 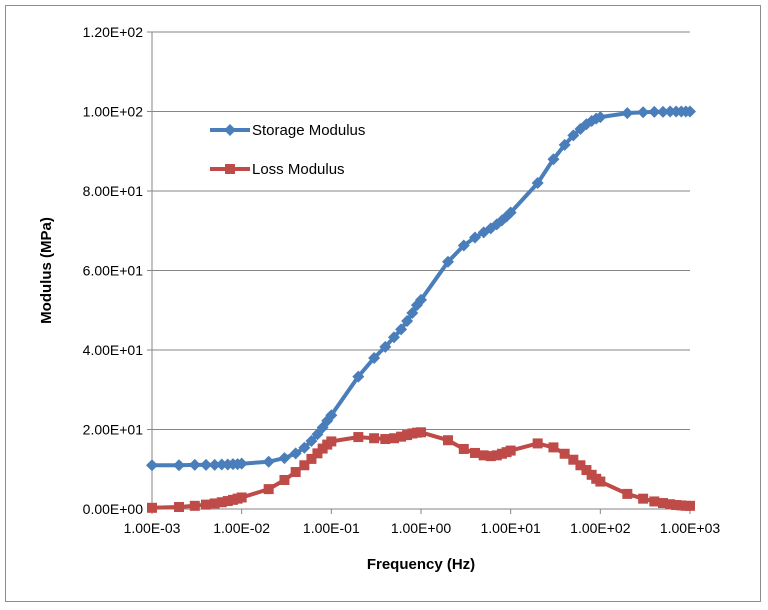 I want to click on x-tick-label: 1.00E+03, so click(x=690, y=528).